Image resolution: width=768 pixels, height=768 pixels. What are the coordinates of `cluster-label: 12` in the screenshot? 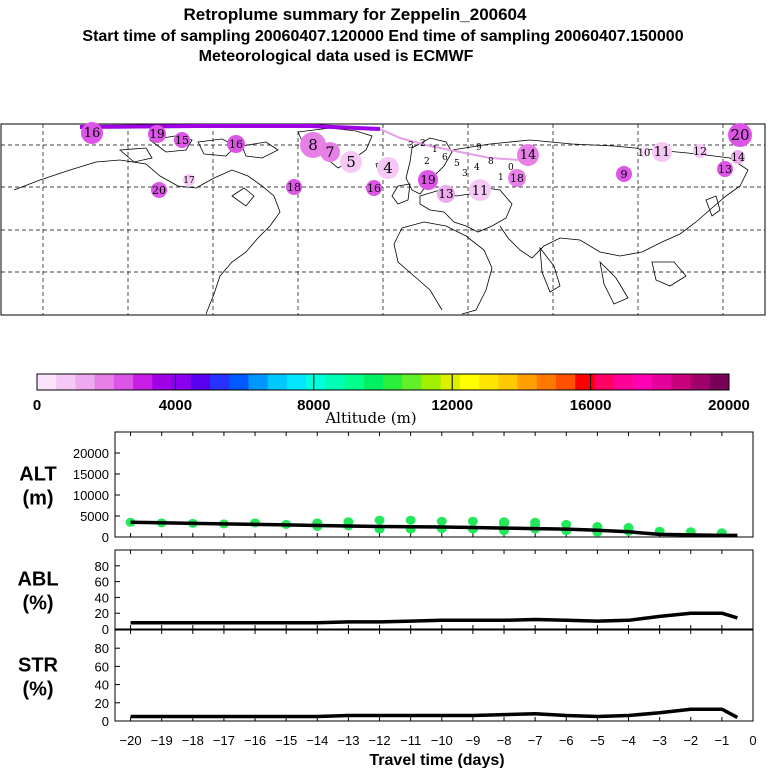 It's located at (700, 151).